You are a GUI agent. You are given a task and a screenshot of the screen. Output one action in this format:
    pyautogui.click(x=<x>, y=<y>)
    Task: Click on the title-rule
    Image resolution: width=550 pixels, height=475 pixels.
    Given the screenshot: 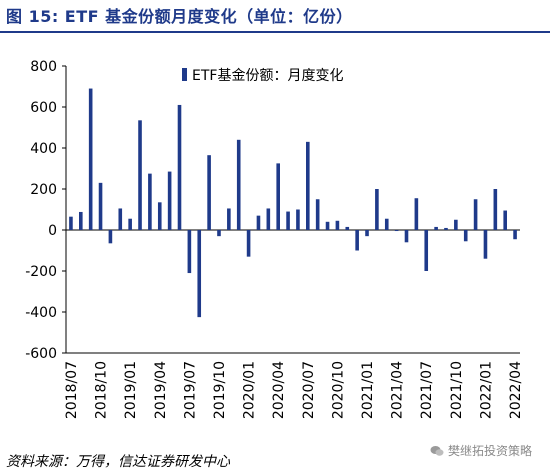 What is the action you would take?
    pyautogui.click(x=275, y=32)
    